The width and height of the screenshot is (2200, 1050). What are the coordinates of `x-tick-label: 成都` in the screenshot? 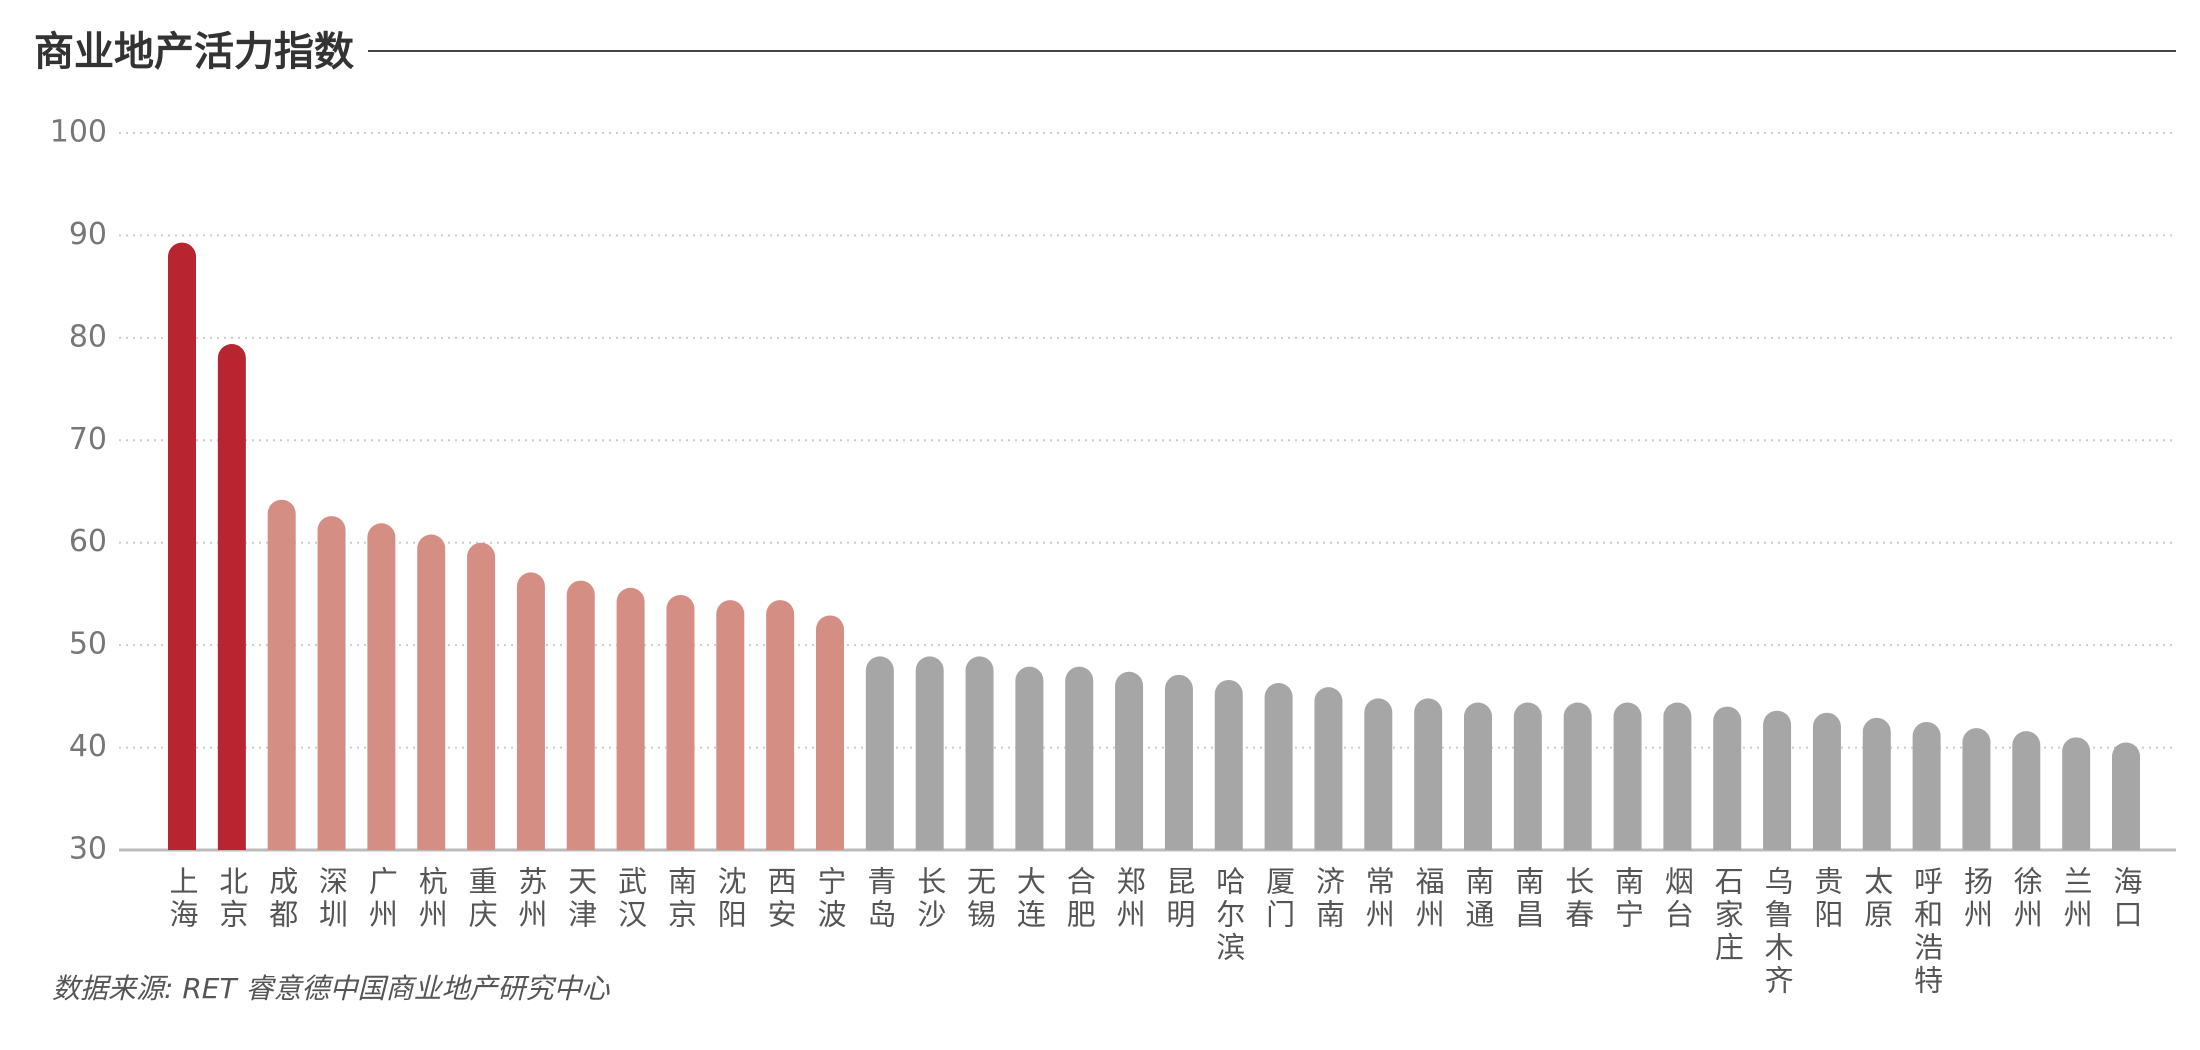 It's located at (282, 899).